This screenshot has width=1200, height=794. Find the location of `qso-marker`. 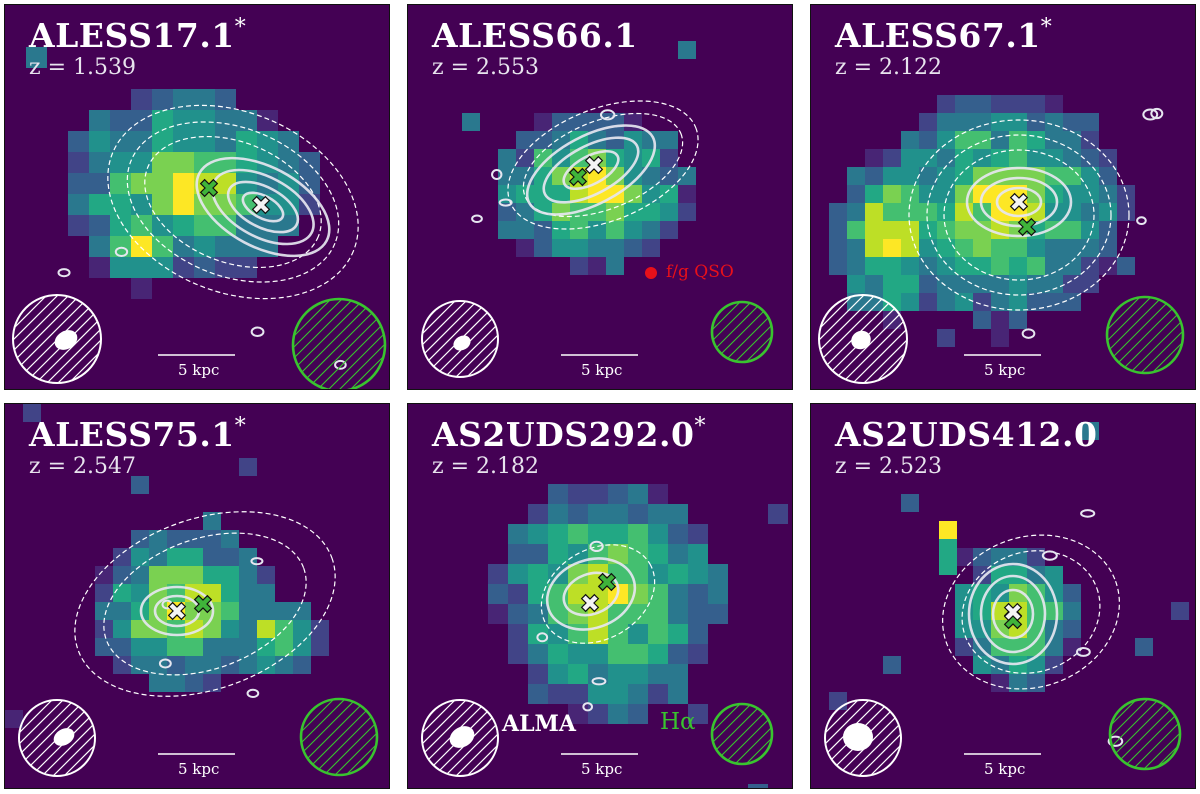

qso-marker is located at coordinates (651, 273).